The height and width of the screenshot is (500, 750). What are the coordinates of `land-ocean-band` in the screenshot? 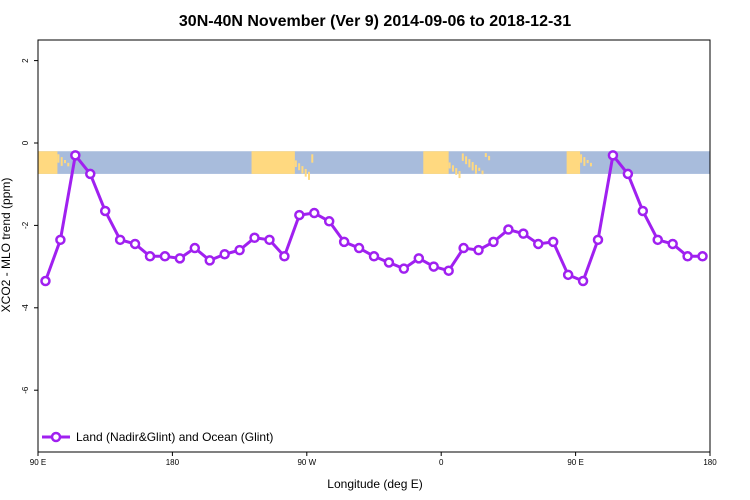 It's located at (374, 165).